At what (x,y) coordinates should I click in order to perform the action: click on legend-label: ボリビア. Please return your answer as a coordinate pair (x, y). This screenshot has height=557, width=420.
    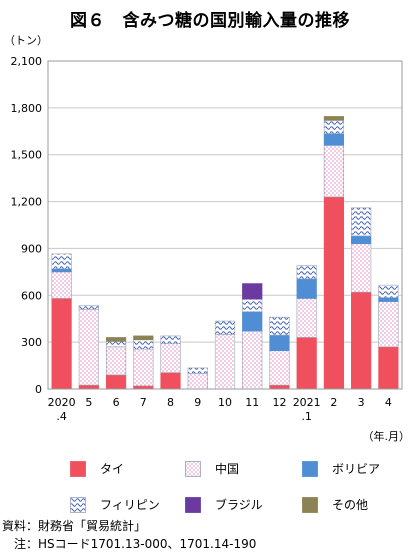
    Looking at the image, I should click on (356, 469).